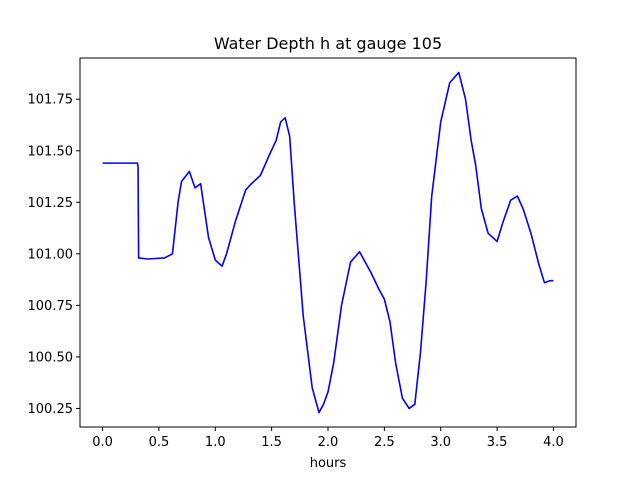 This screenshot has width=640, height=480. Describe the element at coordinates (159, 442) in the screenshot. I see `x-tick-label: 0.5` at that location.